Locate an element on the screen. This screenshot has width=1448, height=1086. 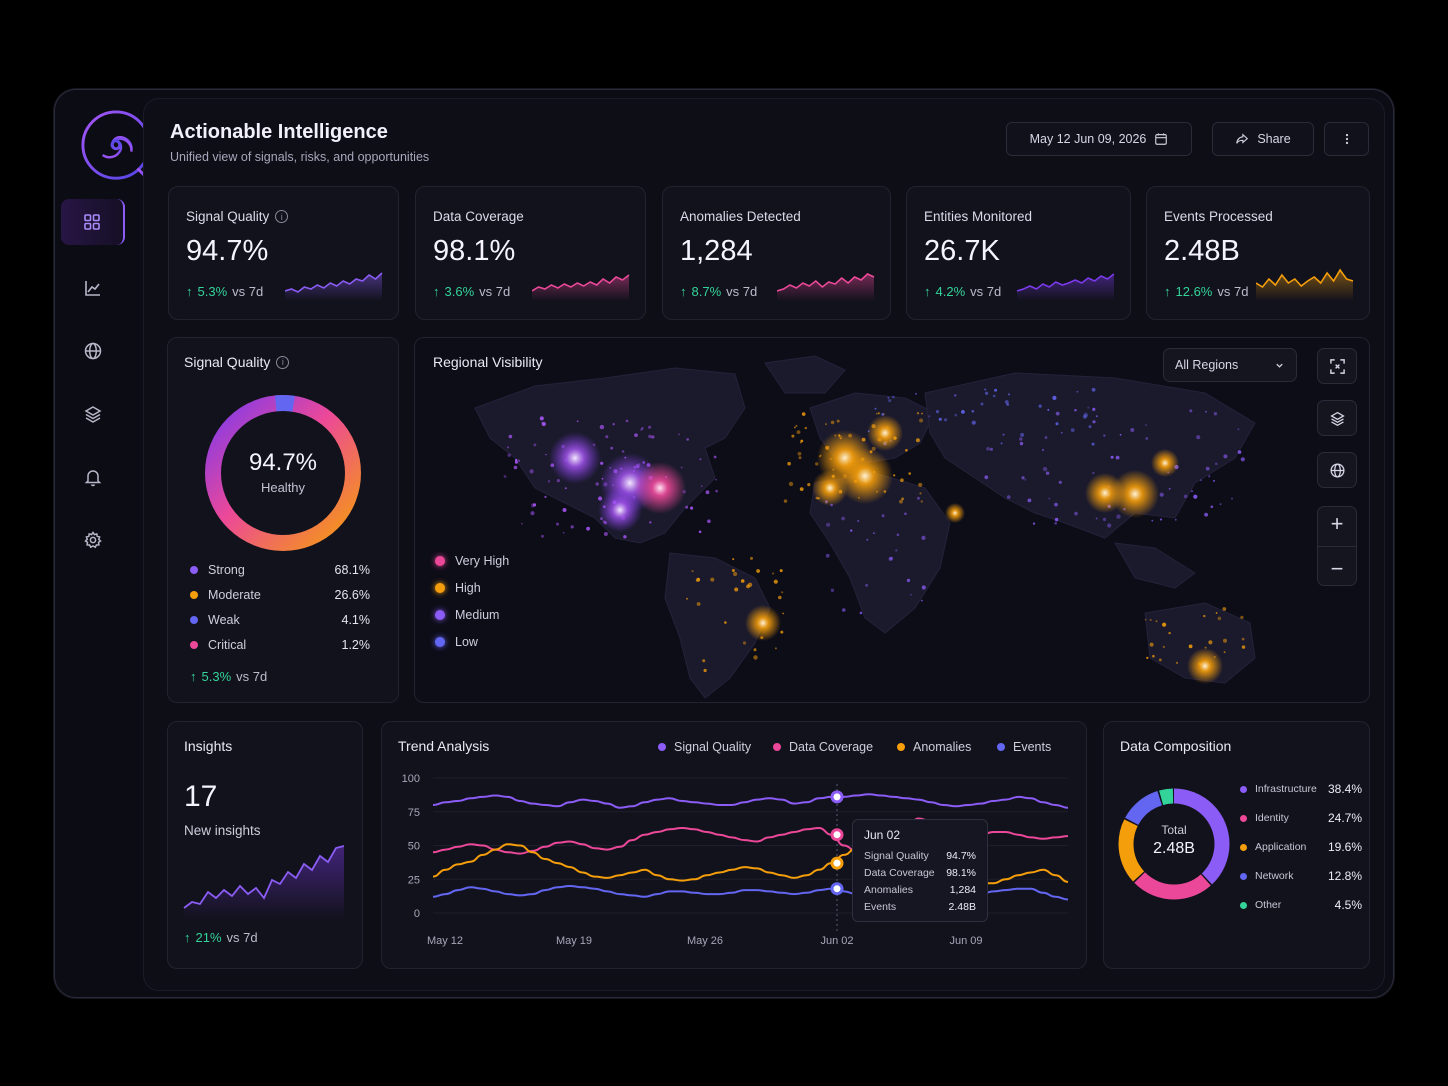
kpi-label-text: Anomalies Detected is located at coordinates (740, 216).